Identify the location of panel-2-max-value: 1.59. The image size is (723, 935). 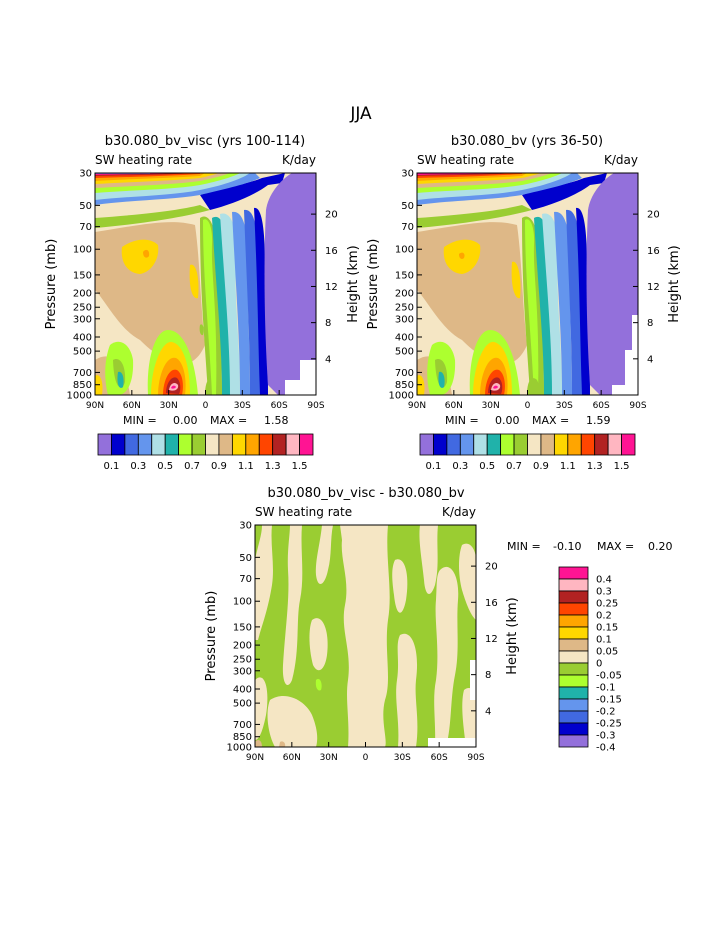
(598, 420).